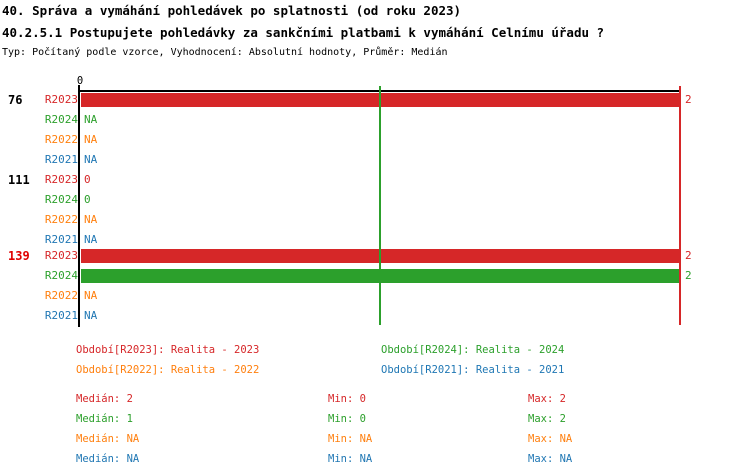 The height and width of the screenshot is (476, 750). I want to click on stat-max-r2022: Max: NA, so click(550, 439).